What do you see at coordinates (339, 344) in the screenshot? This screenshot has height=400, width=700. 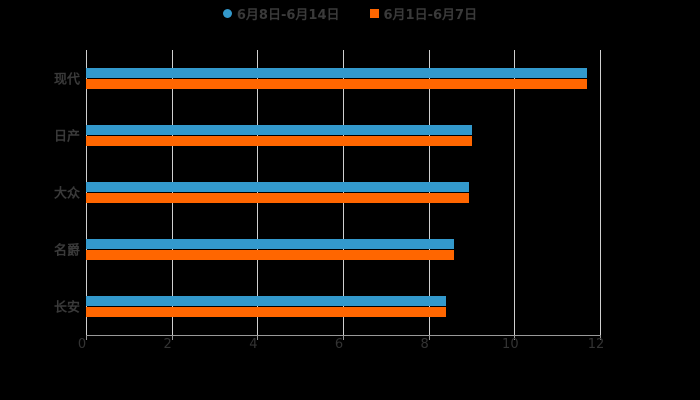 I see `x-tick-label: 6` at bounding box center [339, 344].